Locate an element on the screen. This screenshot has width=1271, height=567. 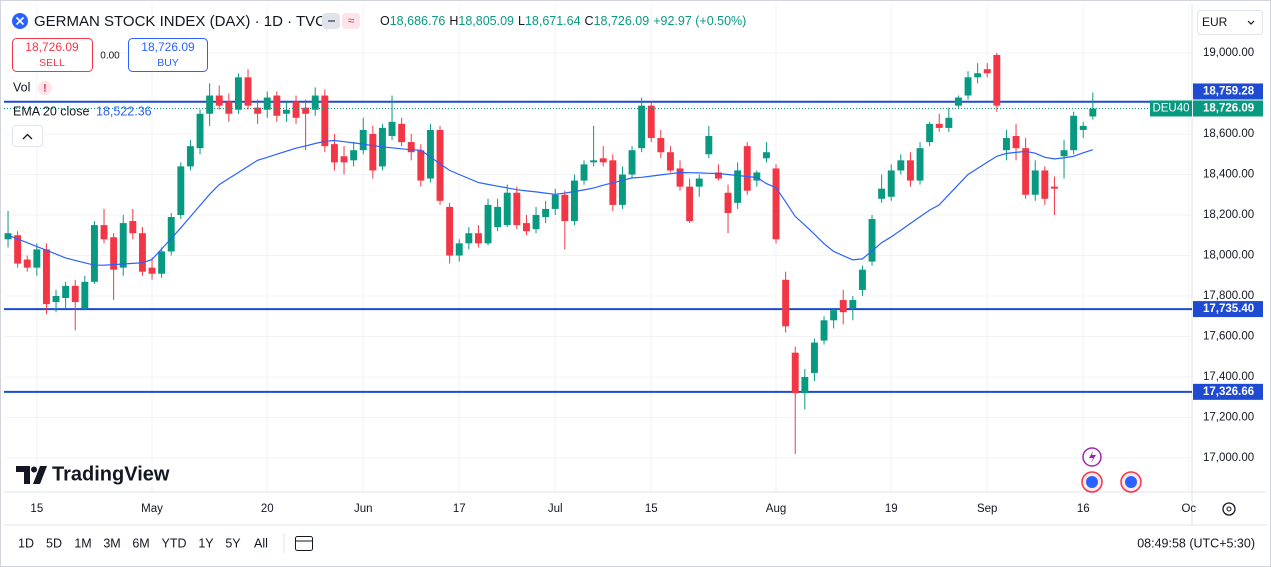
dropdown-icon is located at coordinates (1251, 22).